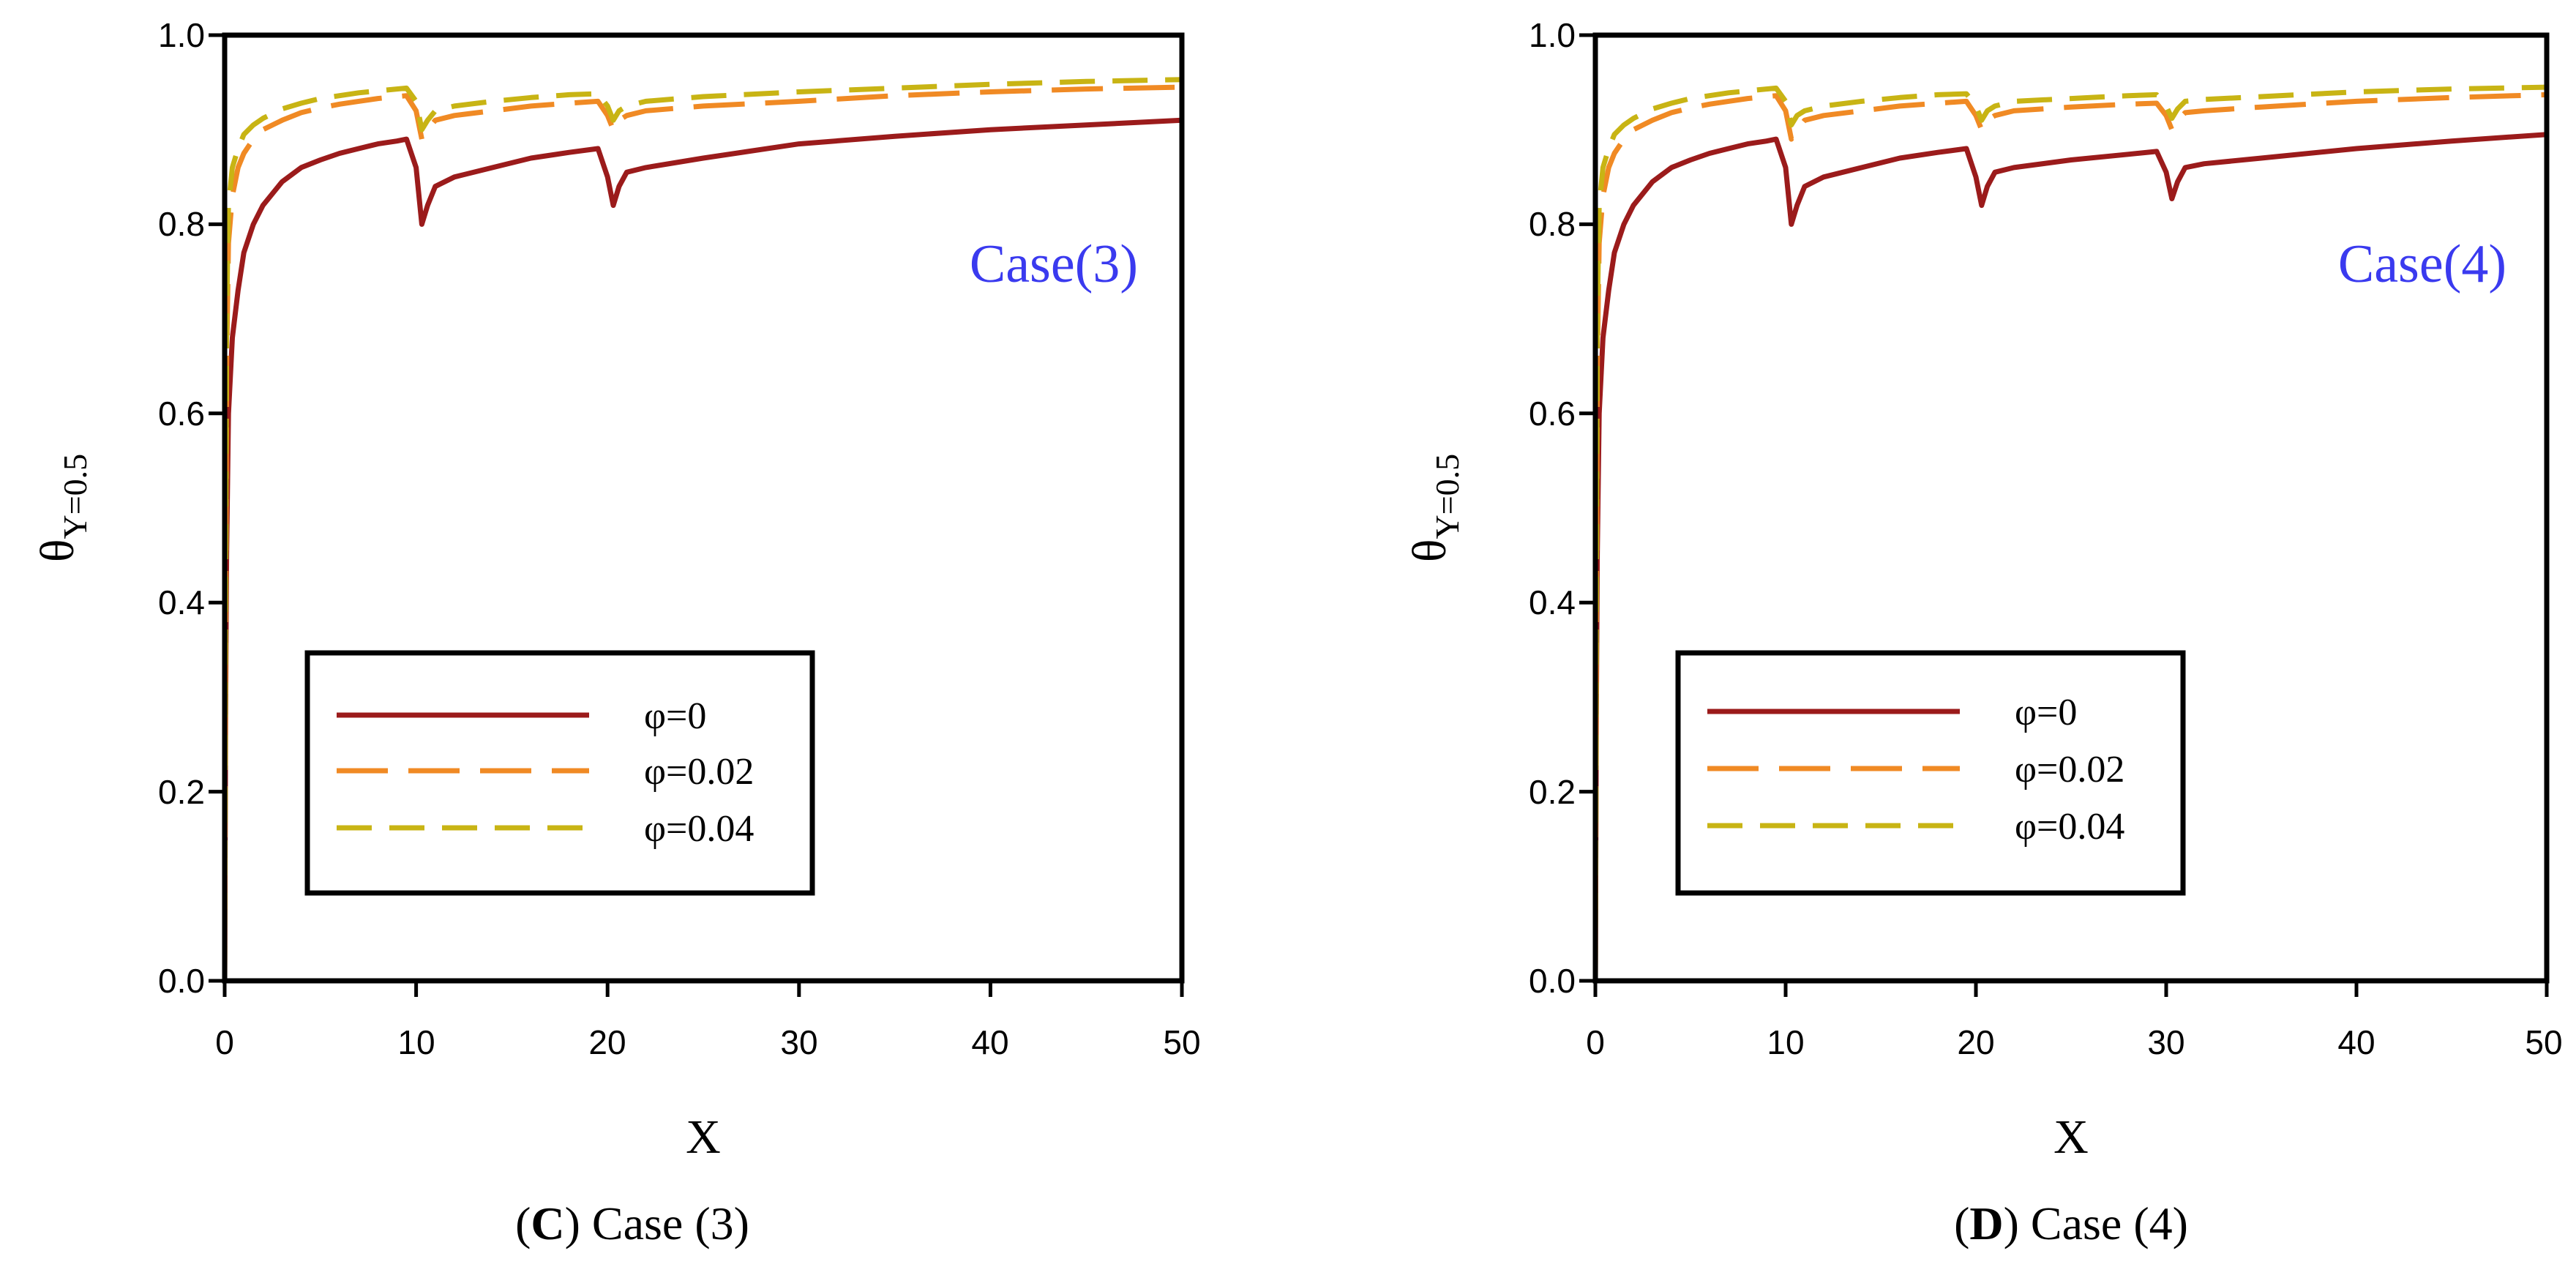  Describe the element at coordinates (2071, 1137) in the screenshot. I see `panel-d-x-axis-title: X` at that location.